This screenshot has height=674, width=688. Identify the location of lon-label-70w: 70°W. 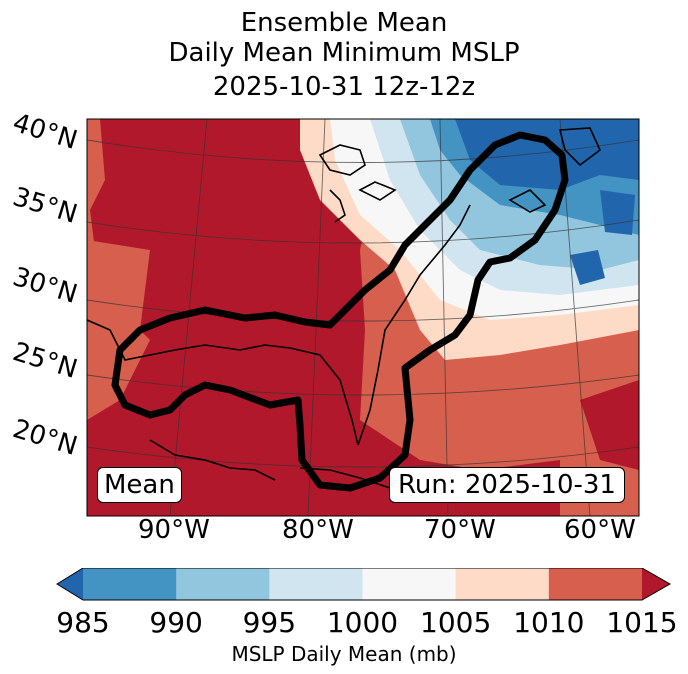
(460, 530).